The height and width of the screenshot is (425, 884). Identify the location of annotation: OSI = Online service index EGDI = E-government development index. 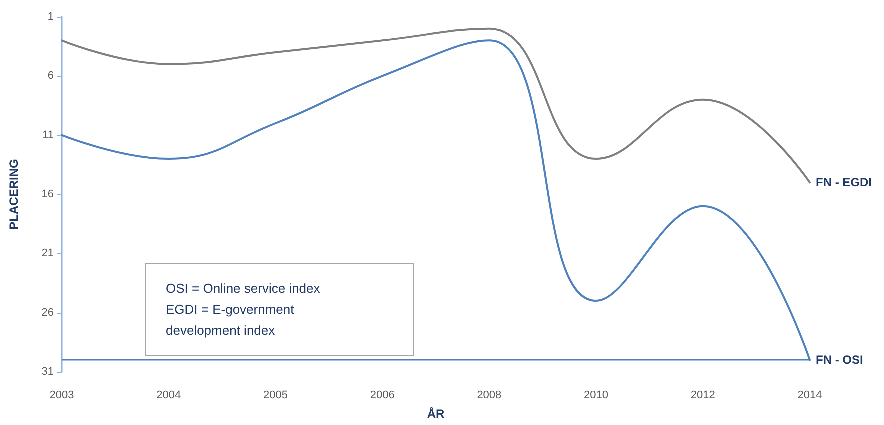
(279, 309).